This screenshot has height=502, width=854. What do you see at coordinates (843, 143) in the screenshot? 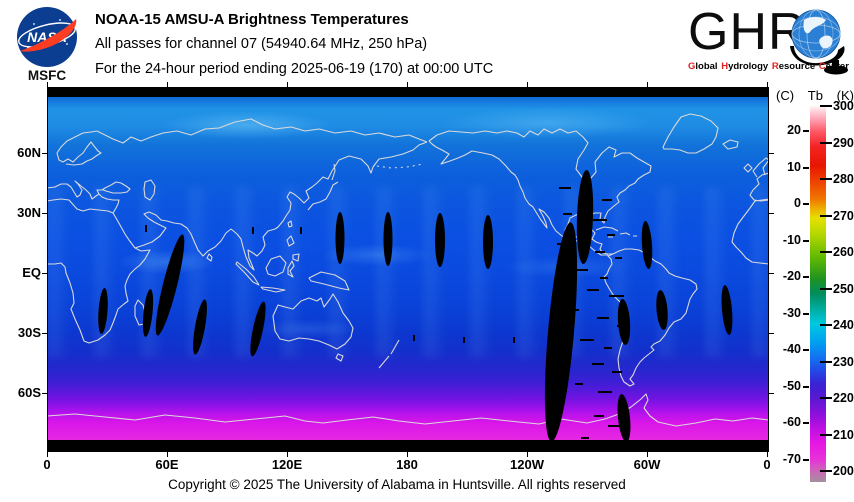
I see `colorbar-kelvin-label: 290` at bounding box center [843, 143].